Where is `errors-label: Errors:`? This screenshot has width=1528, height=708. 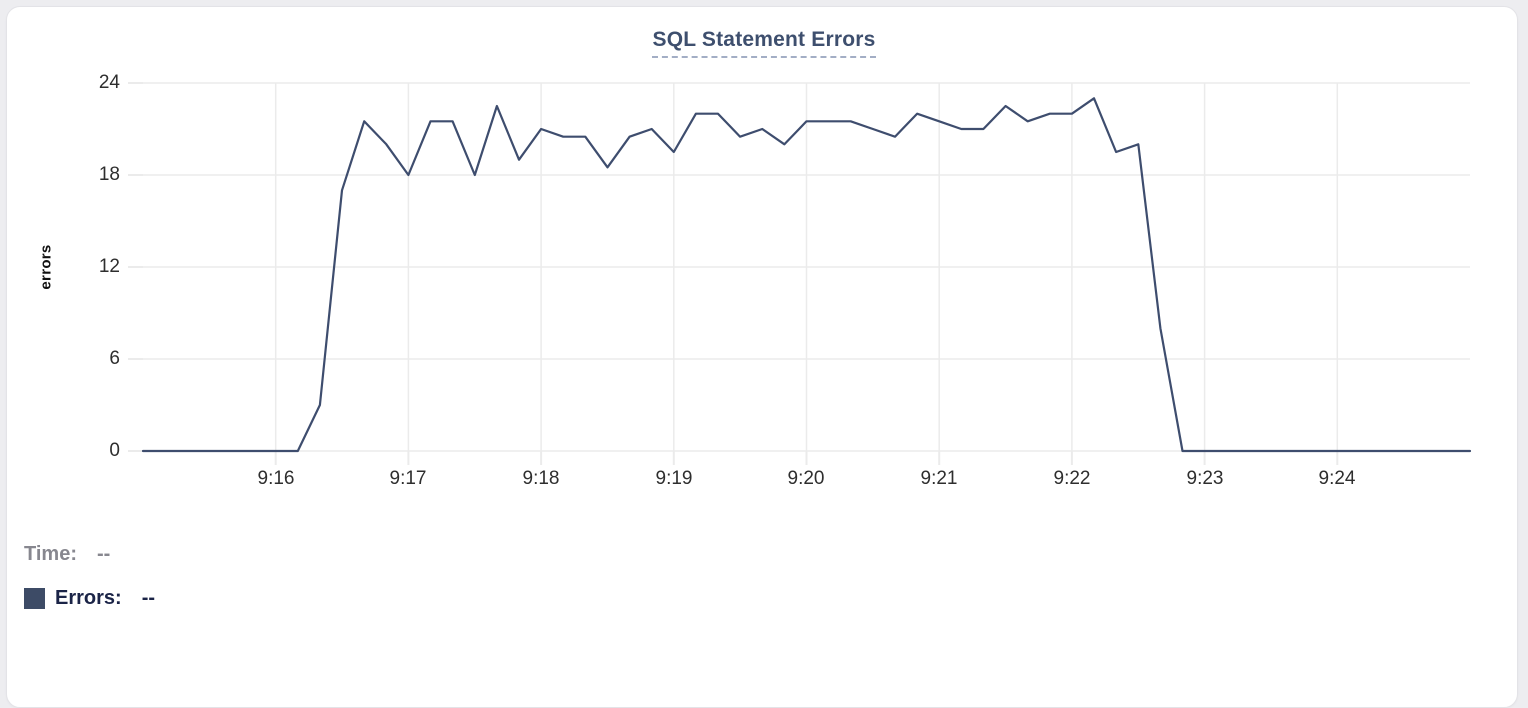
errors-label: Errors: is located at coordinates (88, 598).